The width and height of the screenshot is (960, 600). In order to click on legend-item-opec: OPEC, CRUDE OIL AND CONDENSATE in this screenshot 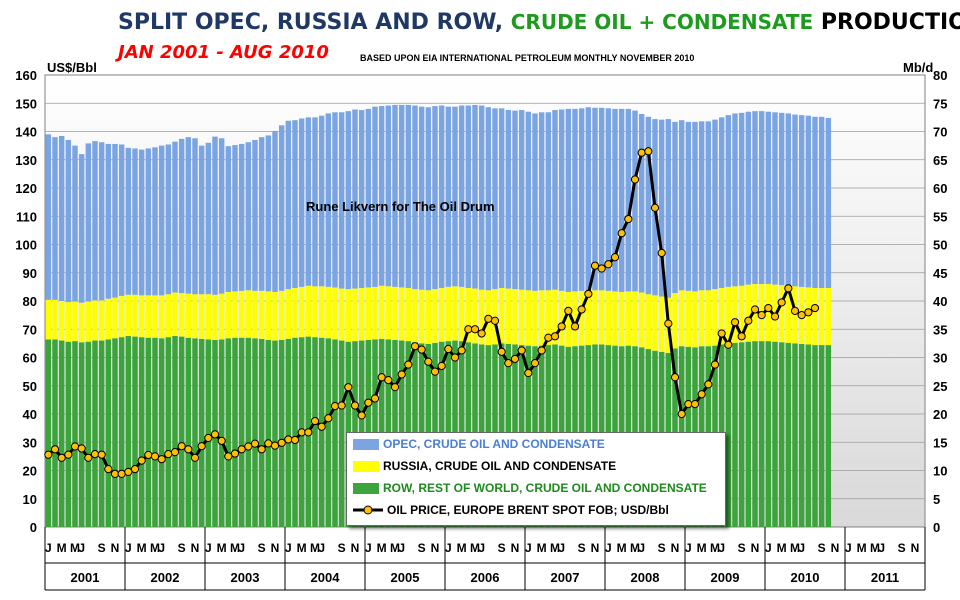, I will do `click(479, 444)`.